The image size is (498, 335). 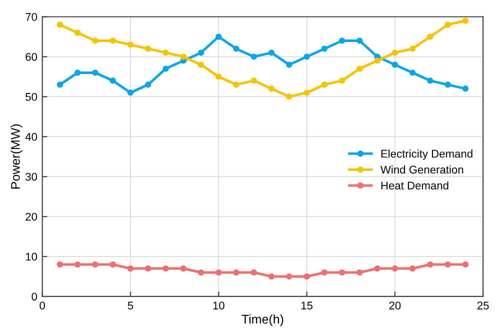 What do you see at coordinates (32, 216) in the screenshot?
I see `y-tick-label: 20` at bounding box center [32, 216].